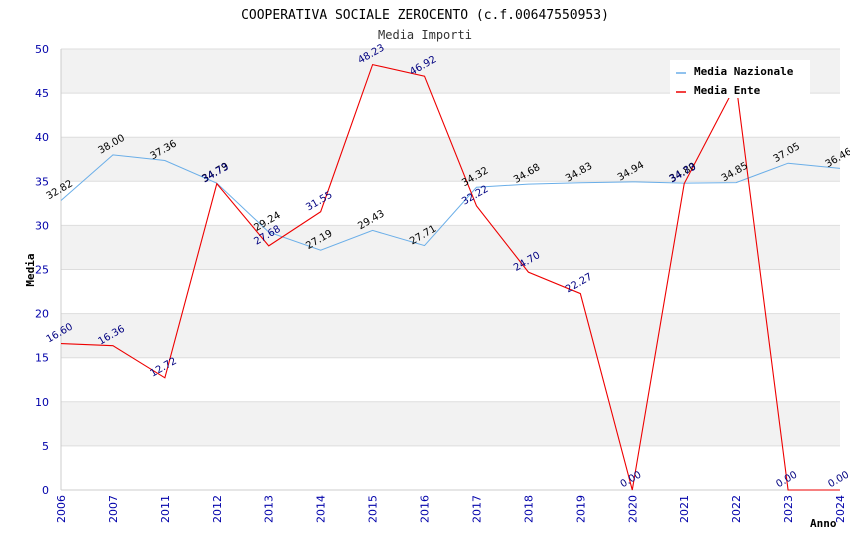 The image size is (850, 550). Describe the element at coordinates (425, 35) in the screenshot. I see `chart-subtitle: Media Importi` at that location.